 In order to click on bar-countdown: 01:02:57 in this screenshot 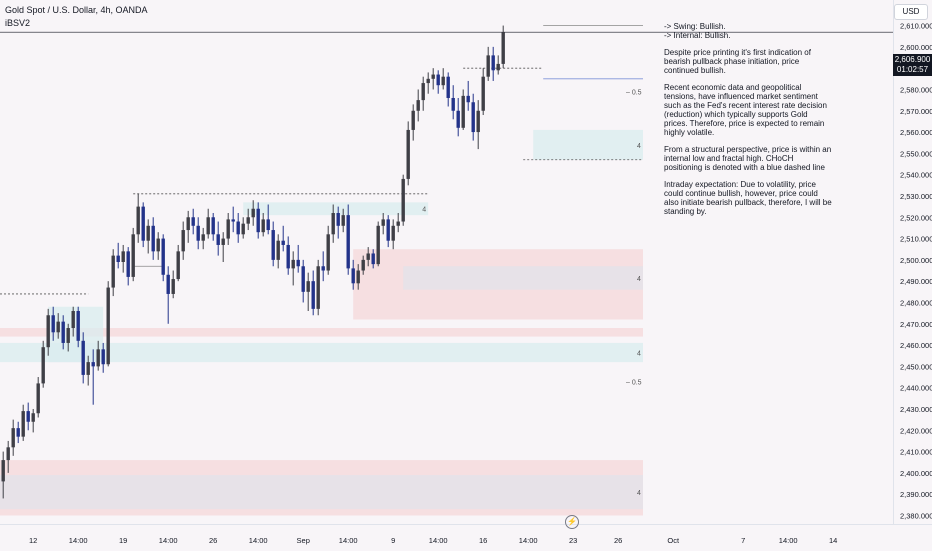, I will do `click(912, 69)`.